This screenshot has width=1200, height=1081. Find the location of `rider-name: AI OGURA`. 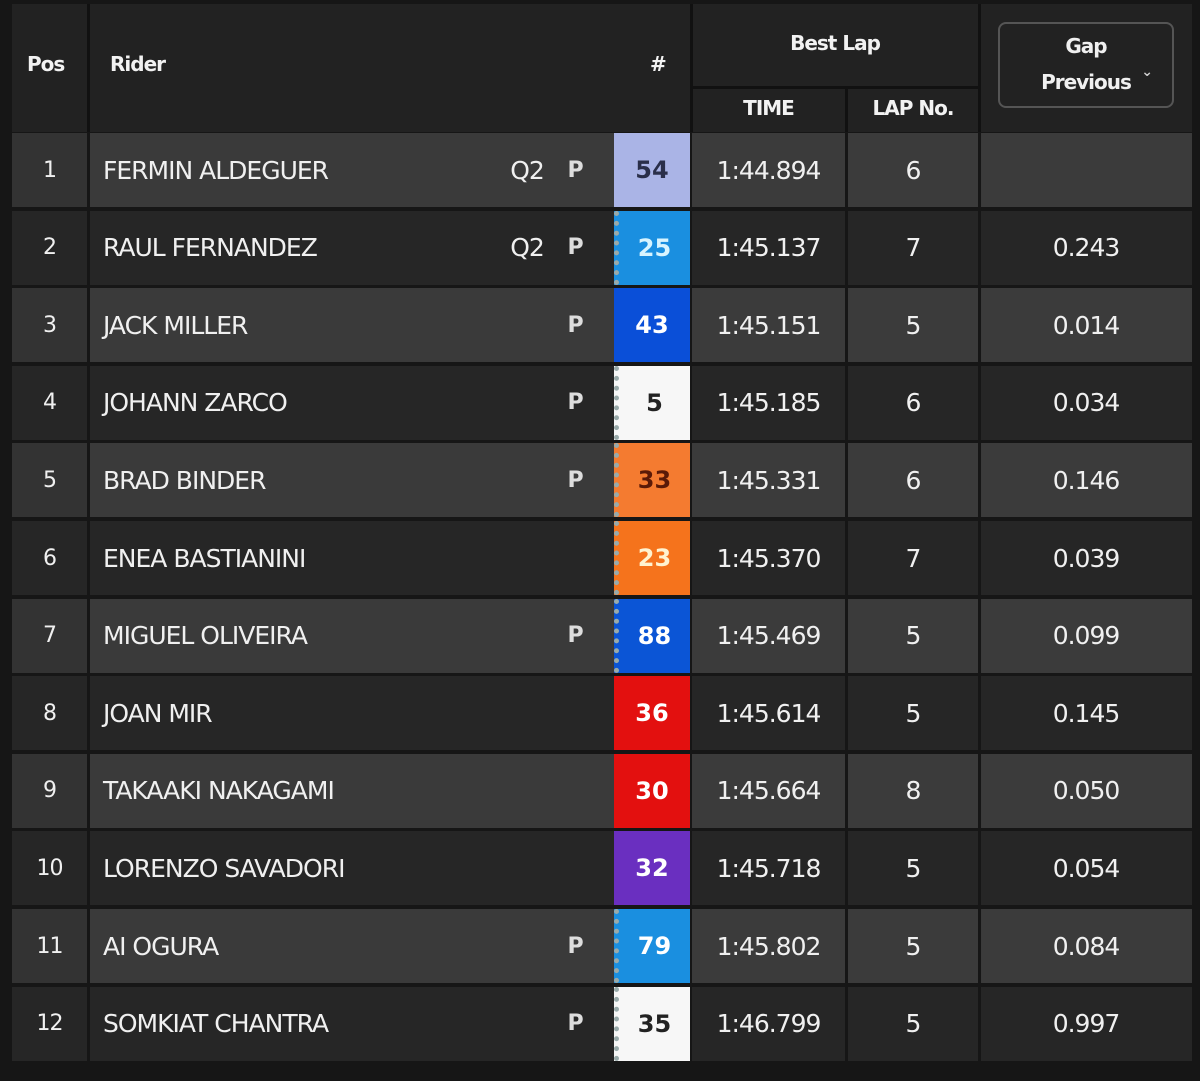

rider-name: AI OGURA is located at coordinates (161, 946).